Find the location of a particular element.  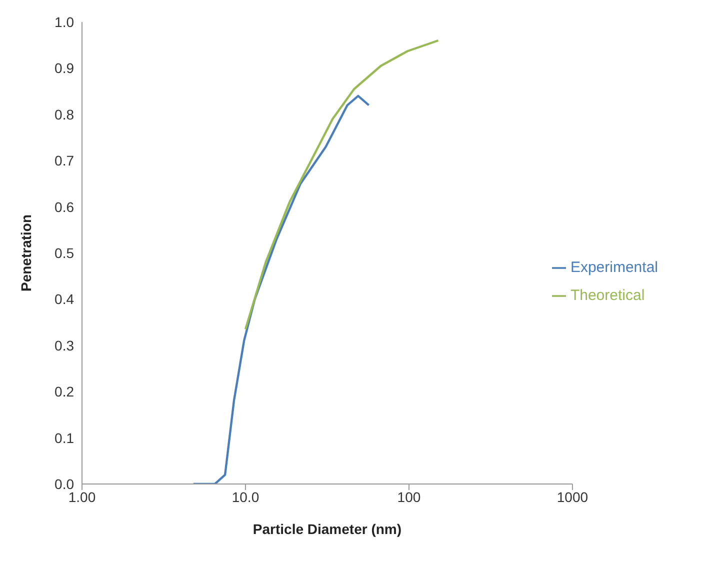

y-tick-label: 0.9 is located at coordinates (64, 68).